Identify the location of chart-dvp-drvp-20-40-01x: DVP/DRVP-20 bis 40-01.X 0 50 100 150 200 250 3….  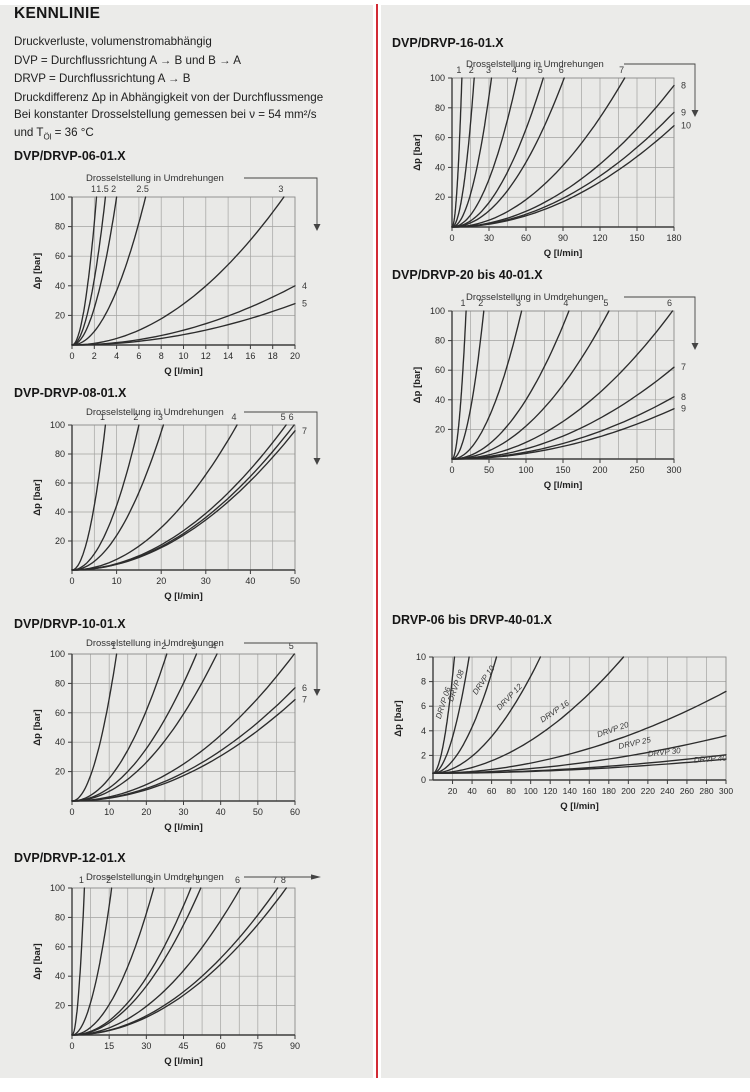
(566, 382).